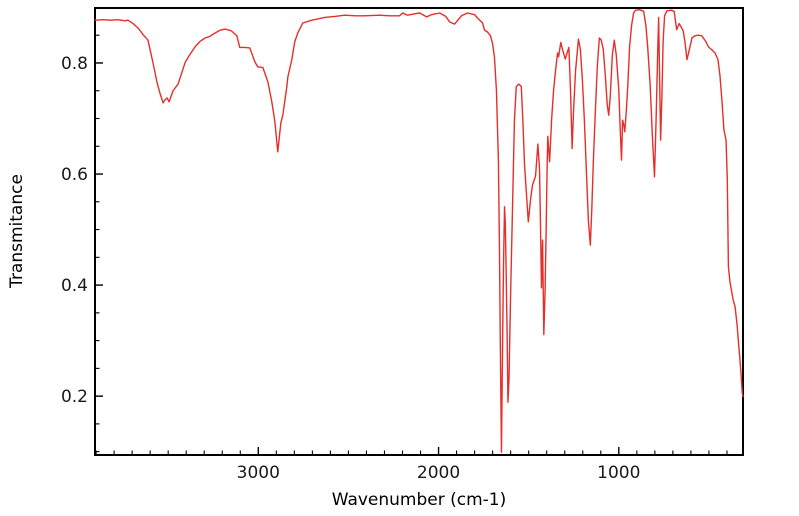 Image resolution: width=799 pixels, height=516 pixels. Describe the element at coordinates (74, 397) in the screenshot. I see `y-tick-label: 0.2` at that location.